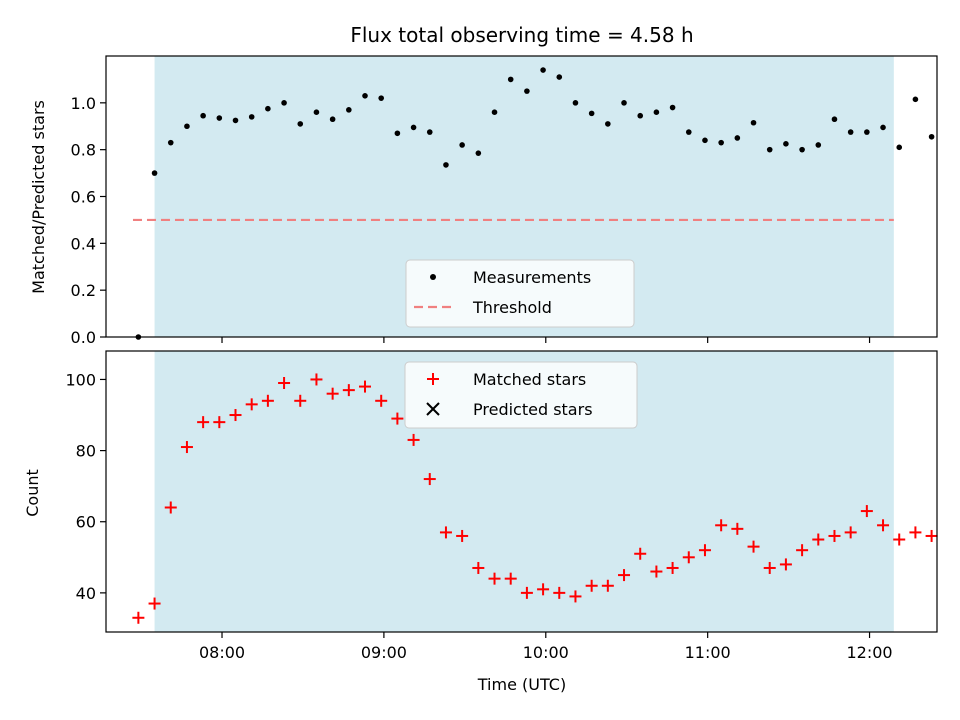 The image size is (960, 720). What do you see at coordinates (529, 379) in the screenshot?
I see `legend-matched-label: Matched stars` at bounding box center [529, 379].